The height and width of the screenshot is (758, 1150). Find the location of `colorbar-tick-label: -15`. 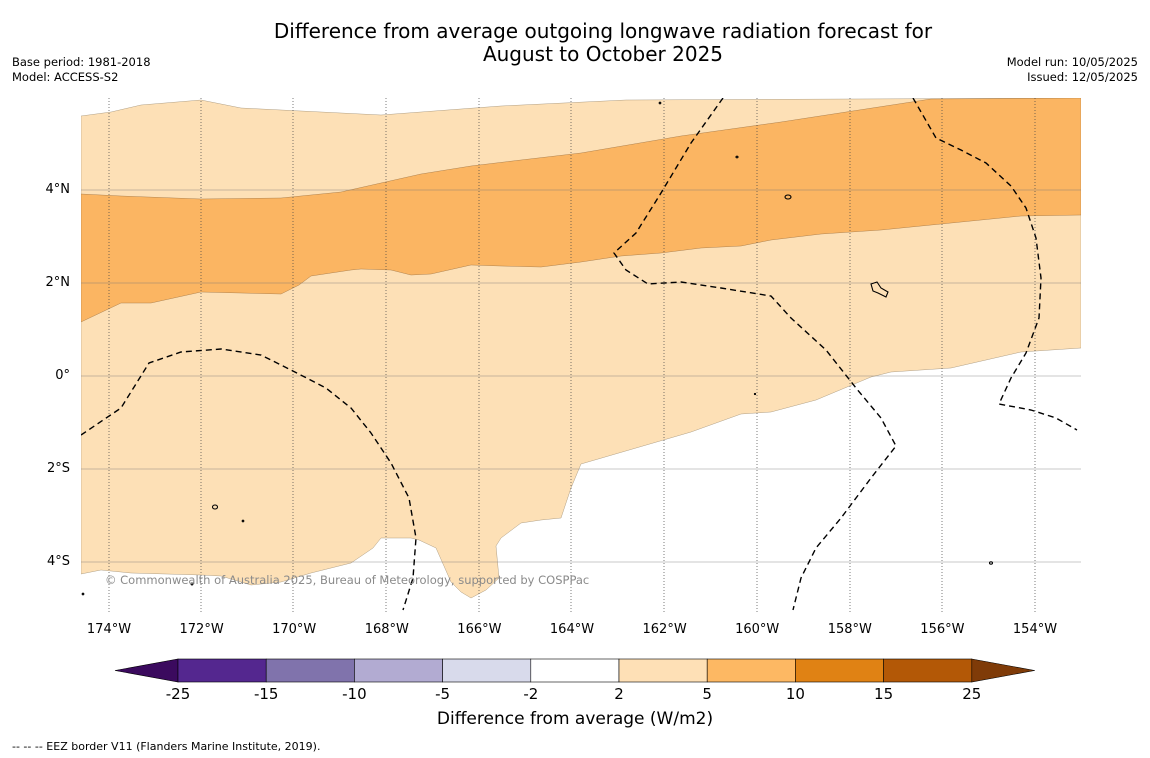

colorbar-tick-label: -15 is located at coordinates (266, 694).